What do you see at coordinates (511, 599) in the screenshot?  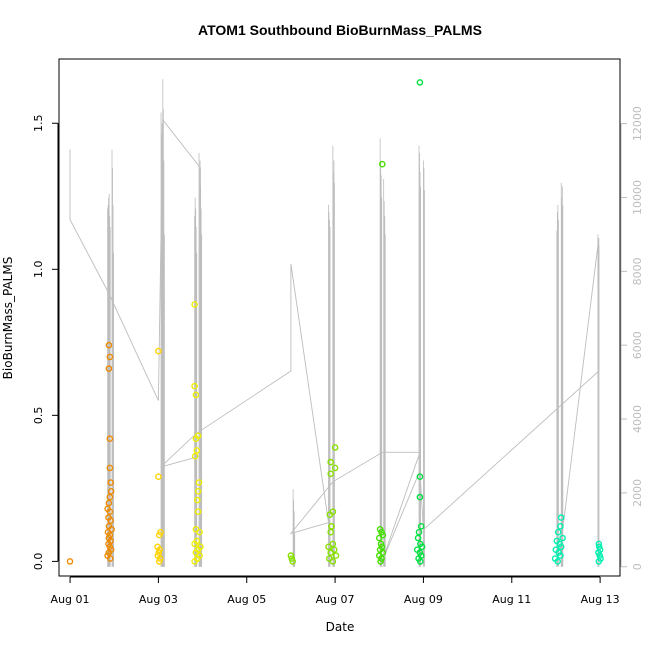 I see `x-tick-label: Aug 11` at bounding box center [511, 599].